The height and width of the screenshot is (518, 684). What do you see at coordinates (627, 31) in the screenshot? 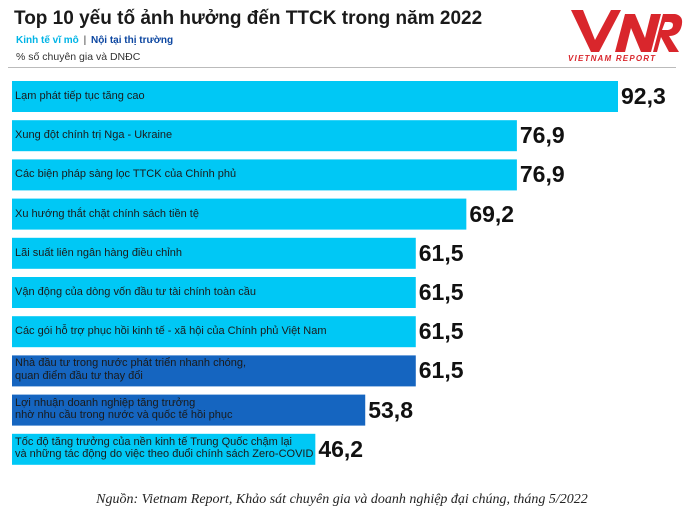
I see `vnr-logo` at bounding box center [627, 31].